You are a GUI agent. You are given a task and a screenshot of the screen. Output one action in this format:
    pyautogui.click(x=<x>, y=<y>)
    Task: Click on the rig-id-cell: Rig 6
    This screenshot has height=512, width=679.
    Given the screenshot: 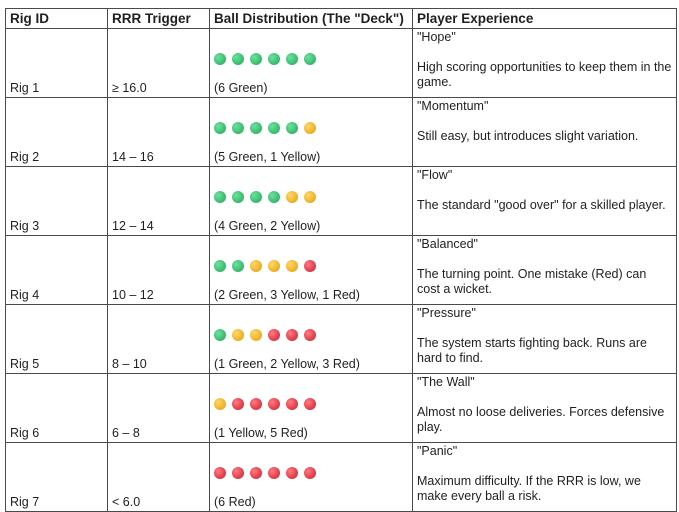 What is the action you would take?
    pyautogui.click(x=56, y=408)
    